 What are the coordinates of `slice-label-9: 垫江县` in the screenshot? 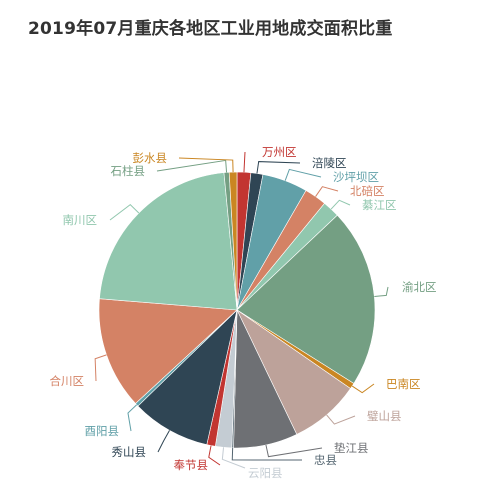 It's located at (351, 448).